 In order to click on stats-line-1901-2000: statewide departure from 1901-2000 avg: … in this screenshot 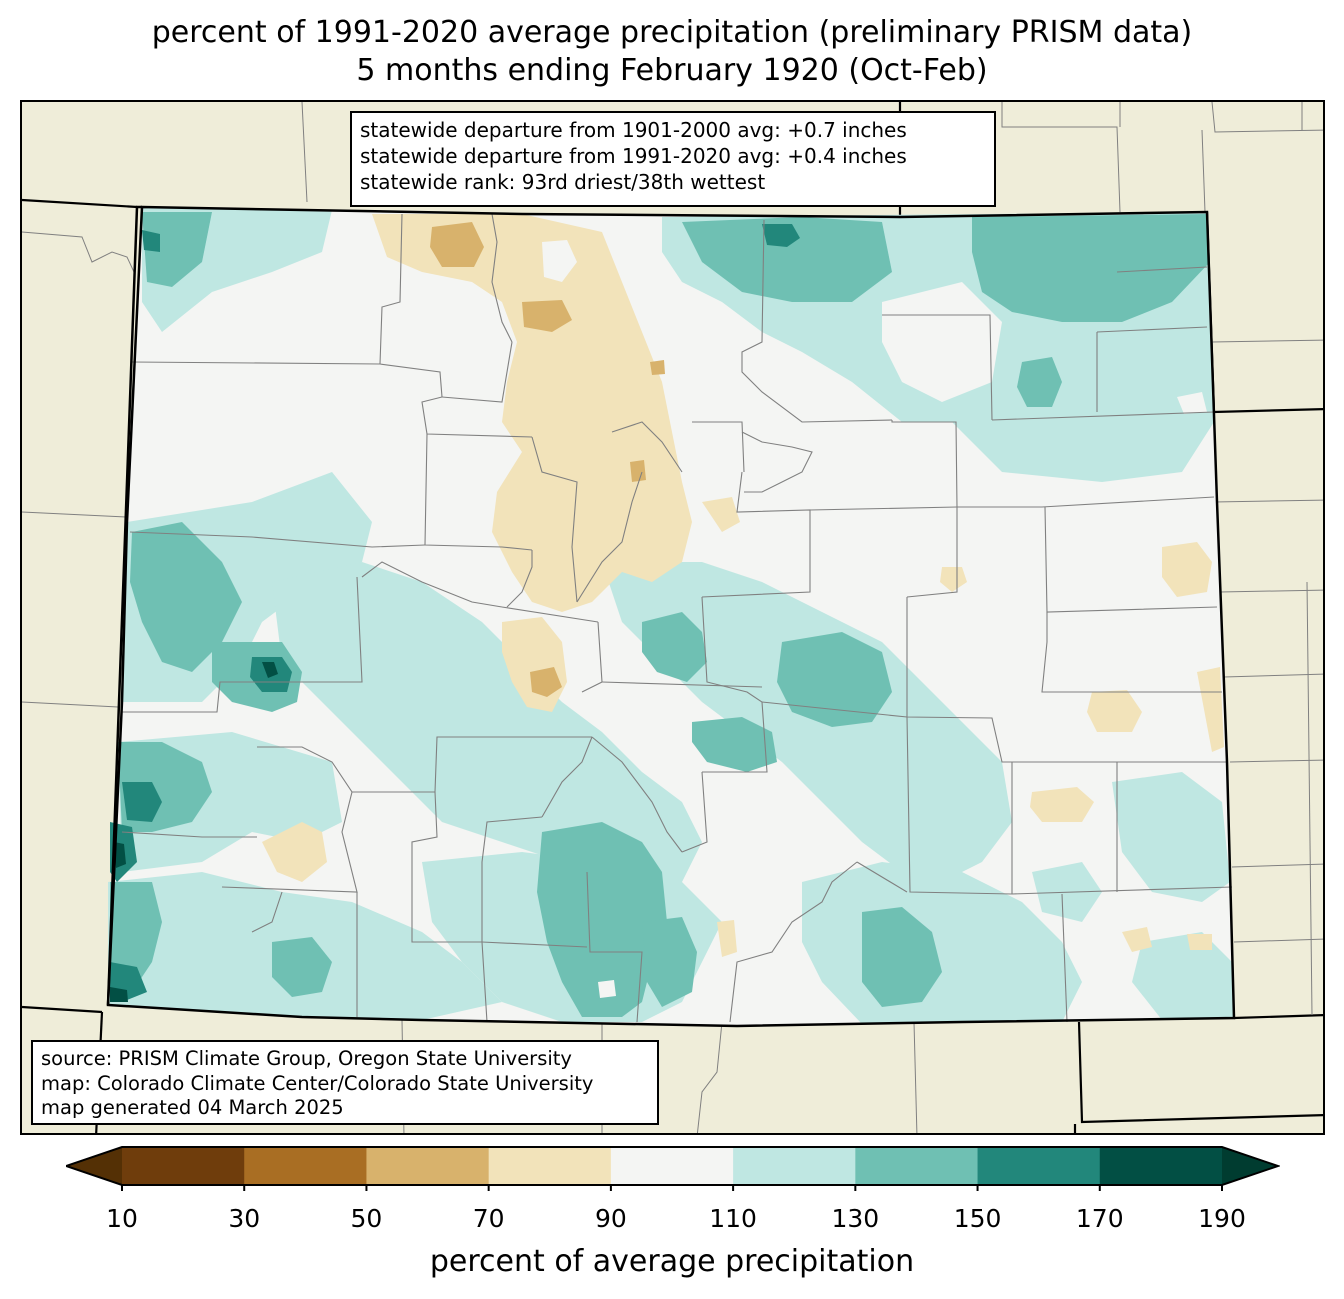, I will do `click(633, 130)`.